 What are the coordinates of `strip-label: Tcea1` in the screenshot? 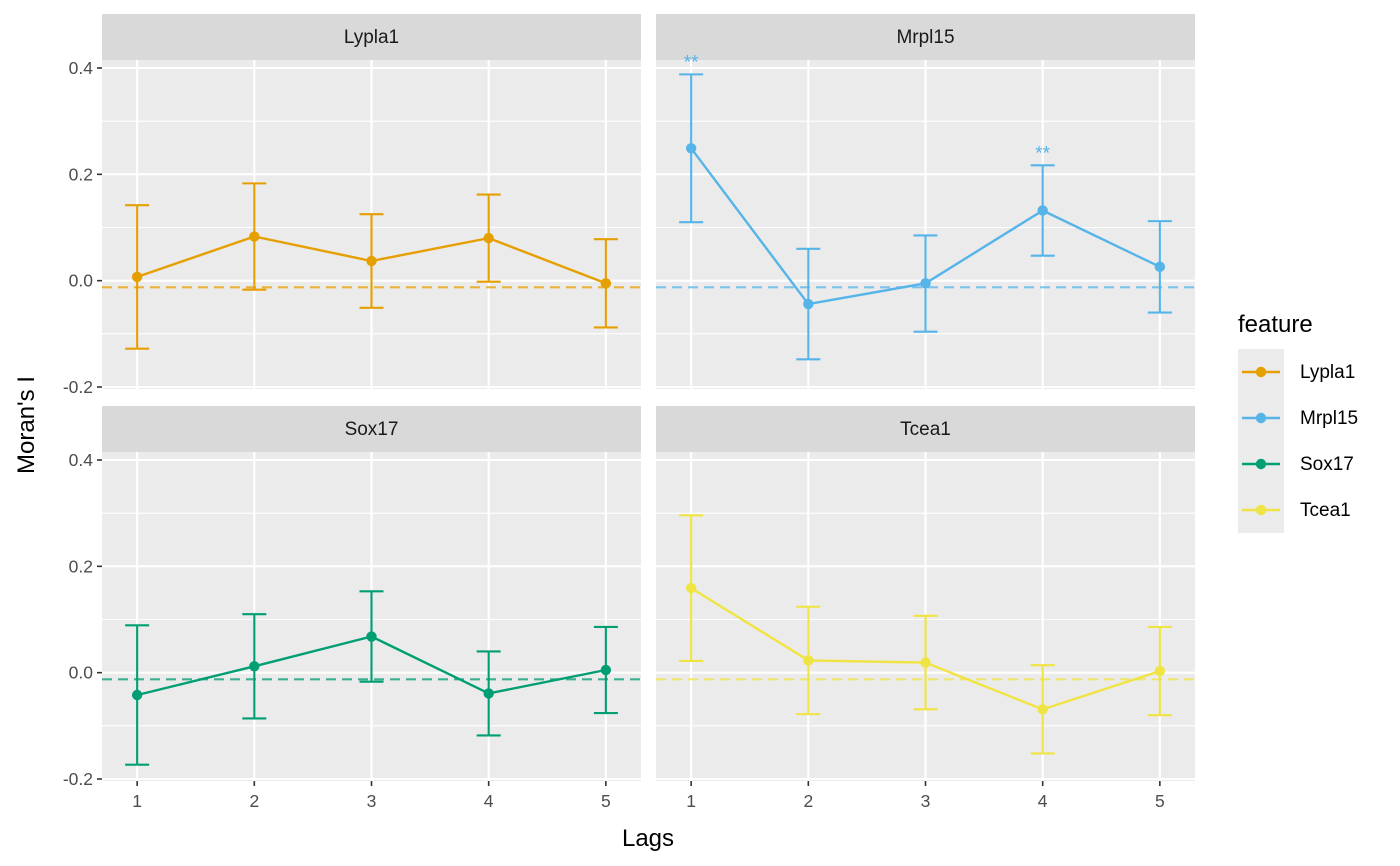 It's located at (925, 429).